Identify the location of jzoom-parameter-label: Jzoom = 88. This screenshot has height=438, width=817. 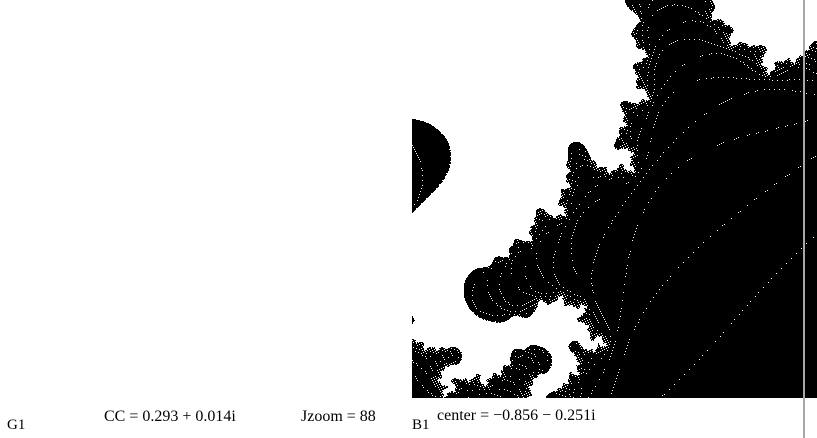
(338, 416).